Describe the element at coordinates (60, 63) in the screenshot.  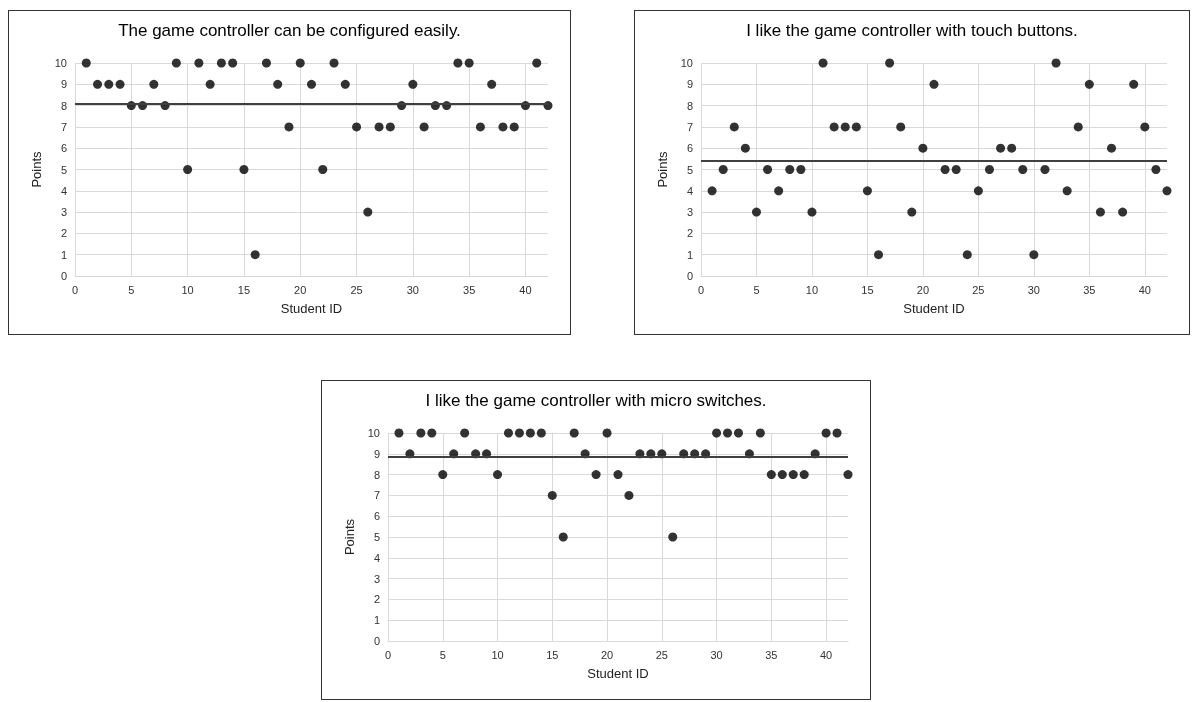
I see `y-tick-label: 10` at that location.